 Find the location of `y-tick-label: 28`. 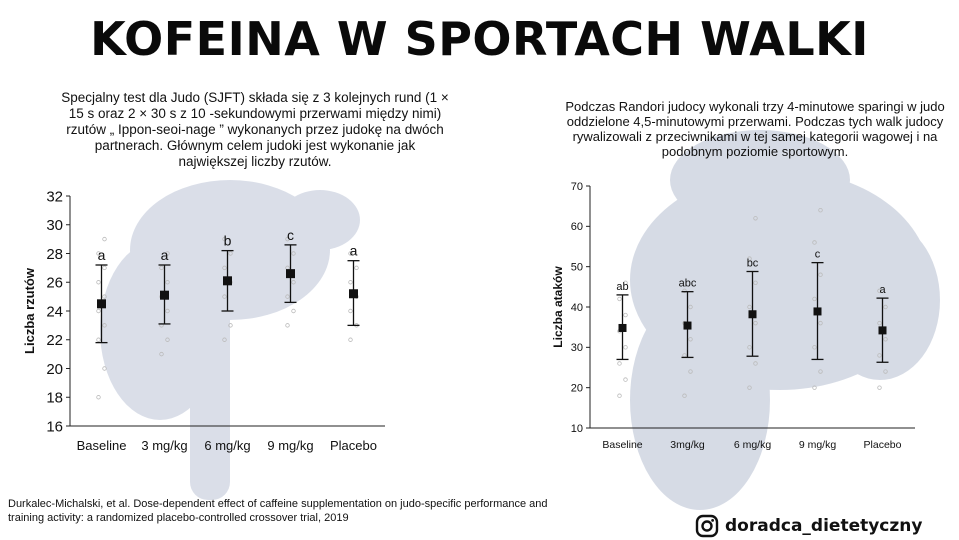

y-tick-label: 28 is located at coordinates (54, 254).